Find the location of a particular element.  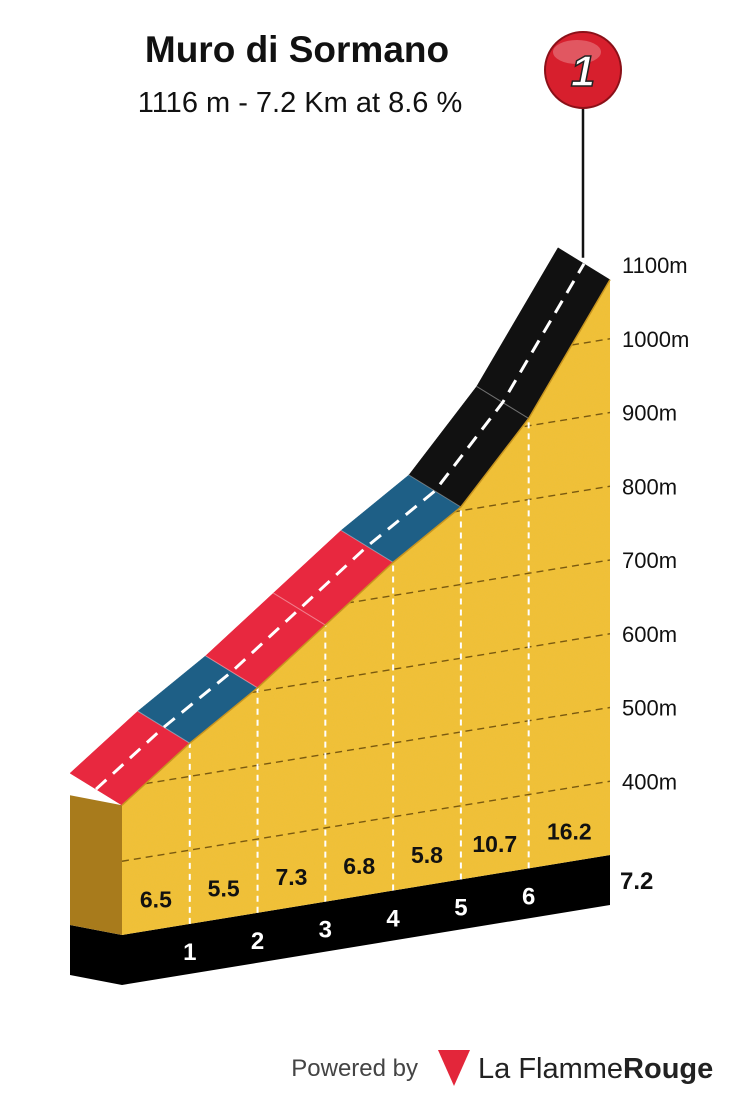

y-tick-label: 900m is located at coordinates (649, 413).